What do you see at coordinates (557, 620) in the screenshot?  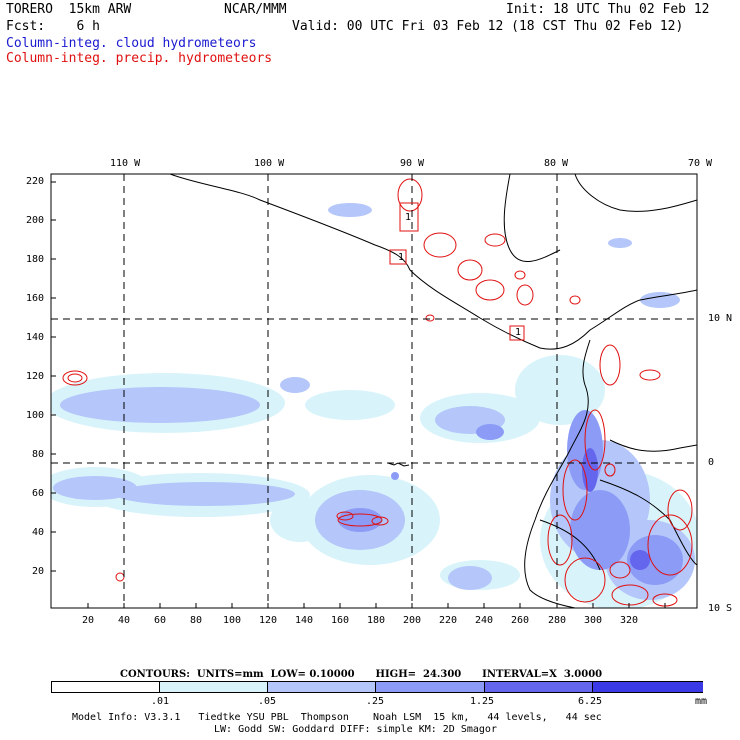 I see `x-tick-label: 280` at bounding box center [557, 620].